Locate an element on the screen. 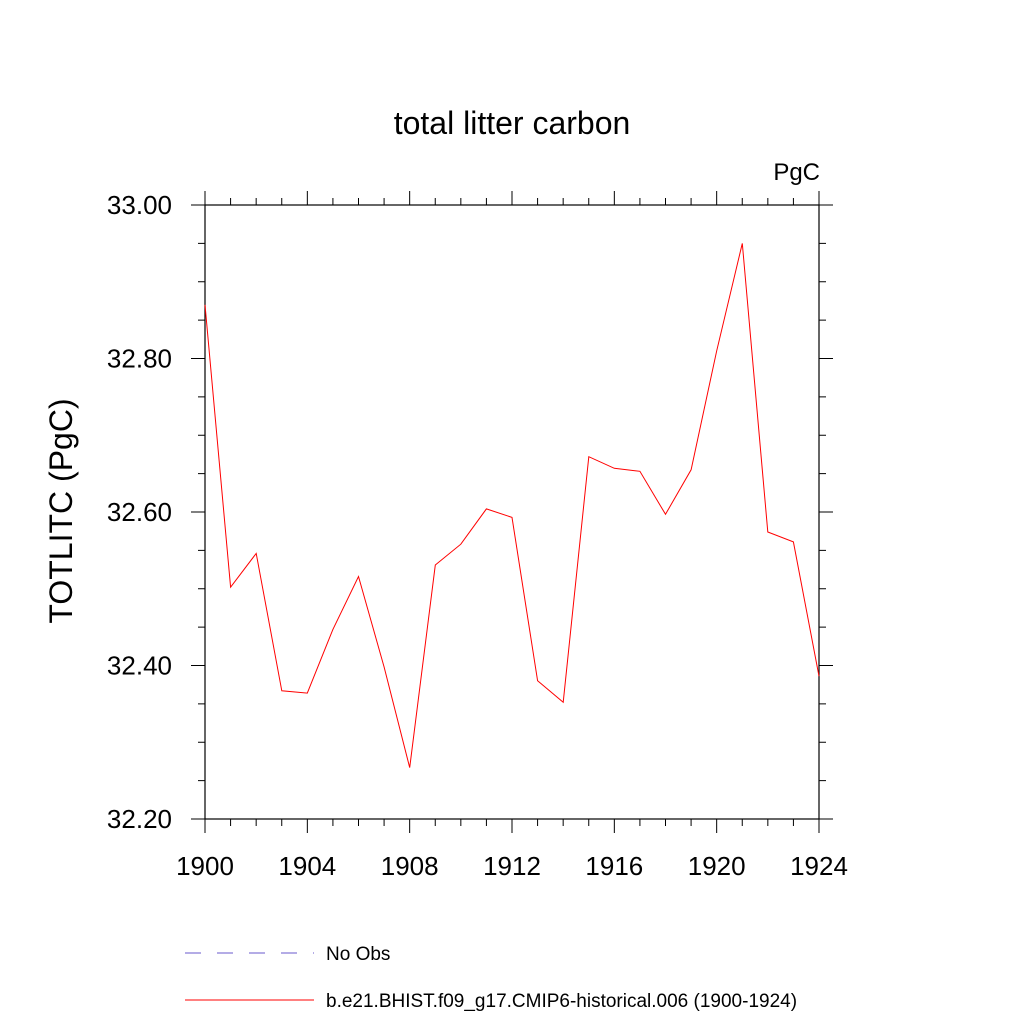 This screenshot has width=1024, height=1024. y-tick-label: 32.60 is located at coordinates (139, 512).